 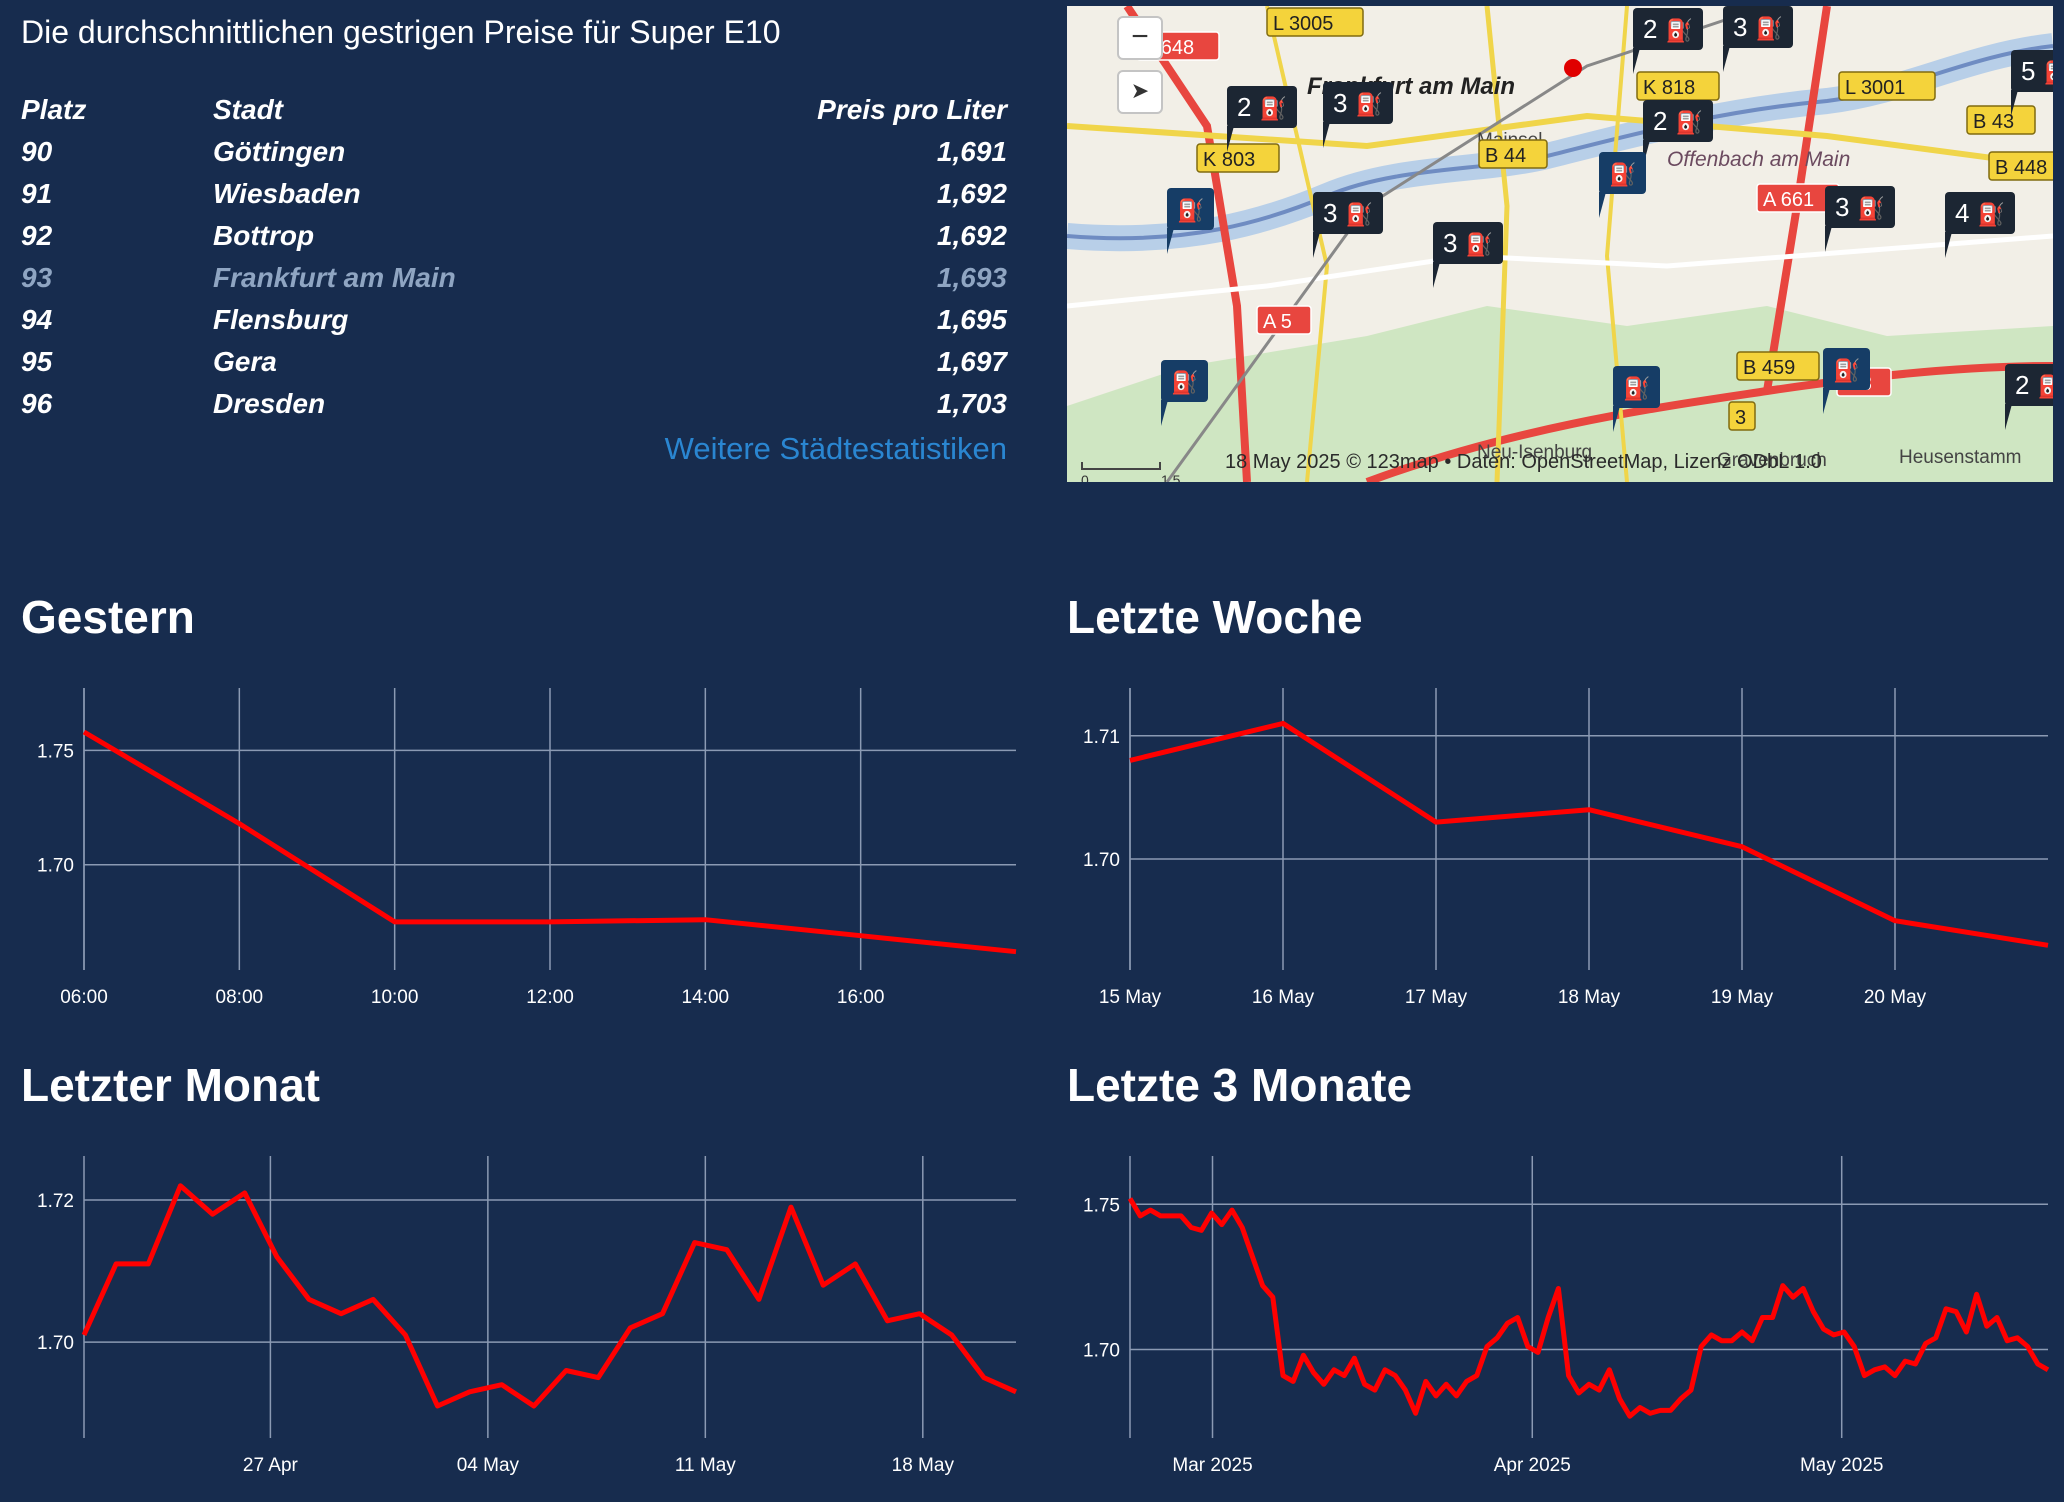 I want to click on road-b459, so click(x=1497, y=244).